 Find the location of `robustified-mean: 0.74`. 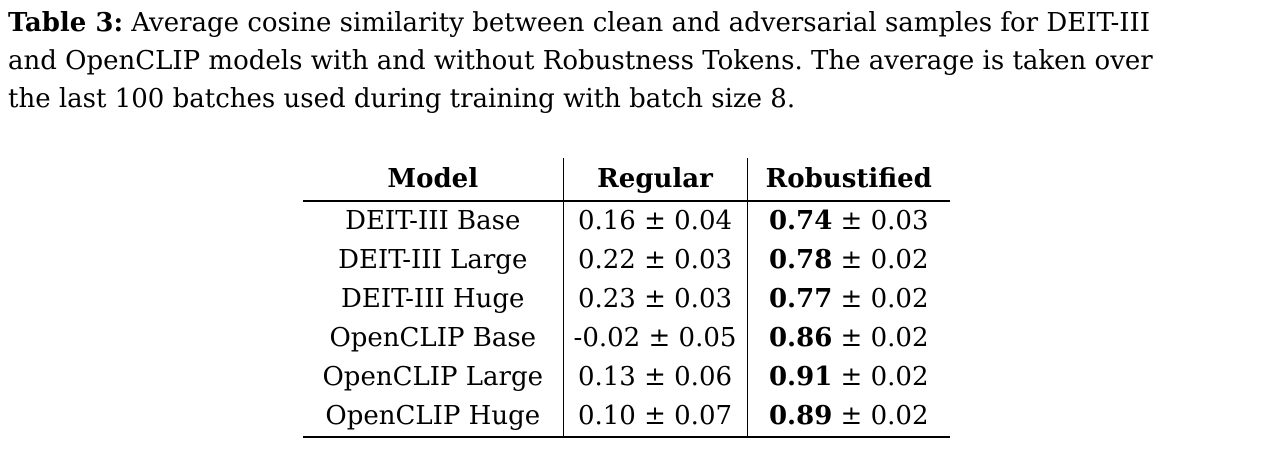

robustified-mean: 0.74 is located at coordinates (800, 221).